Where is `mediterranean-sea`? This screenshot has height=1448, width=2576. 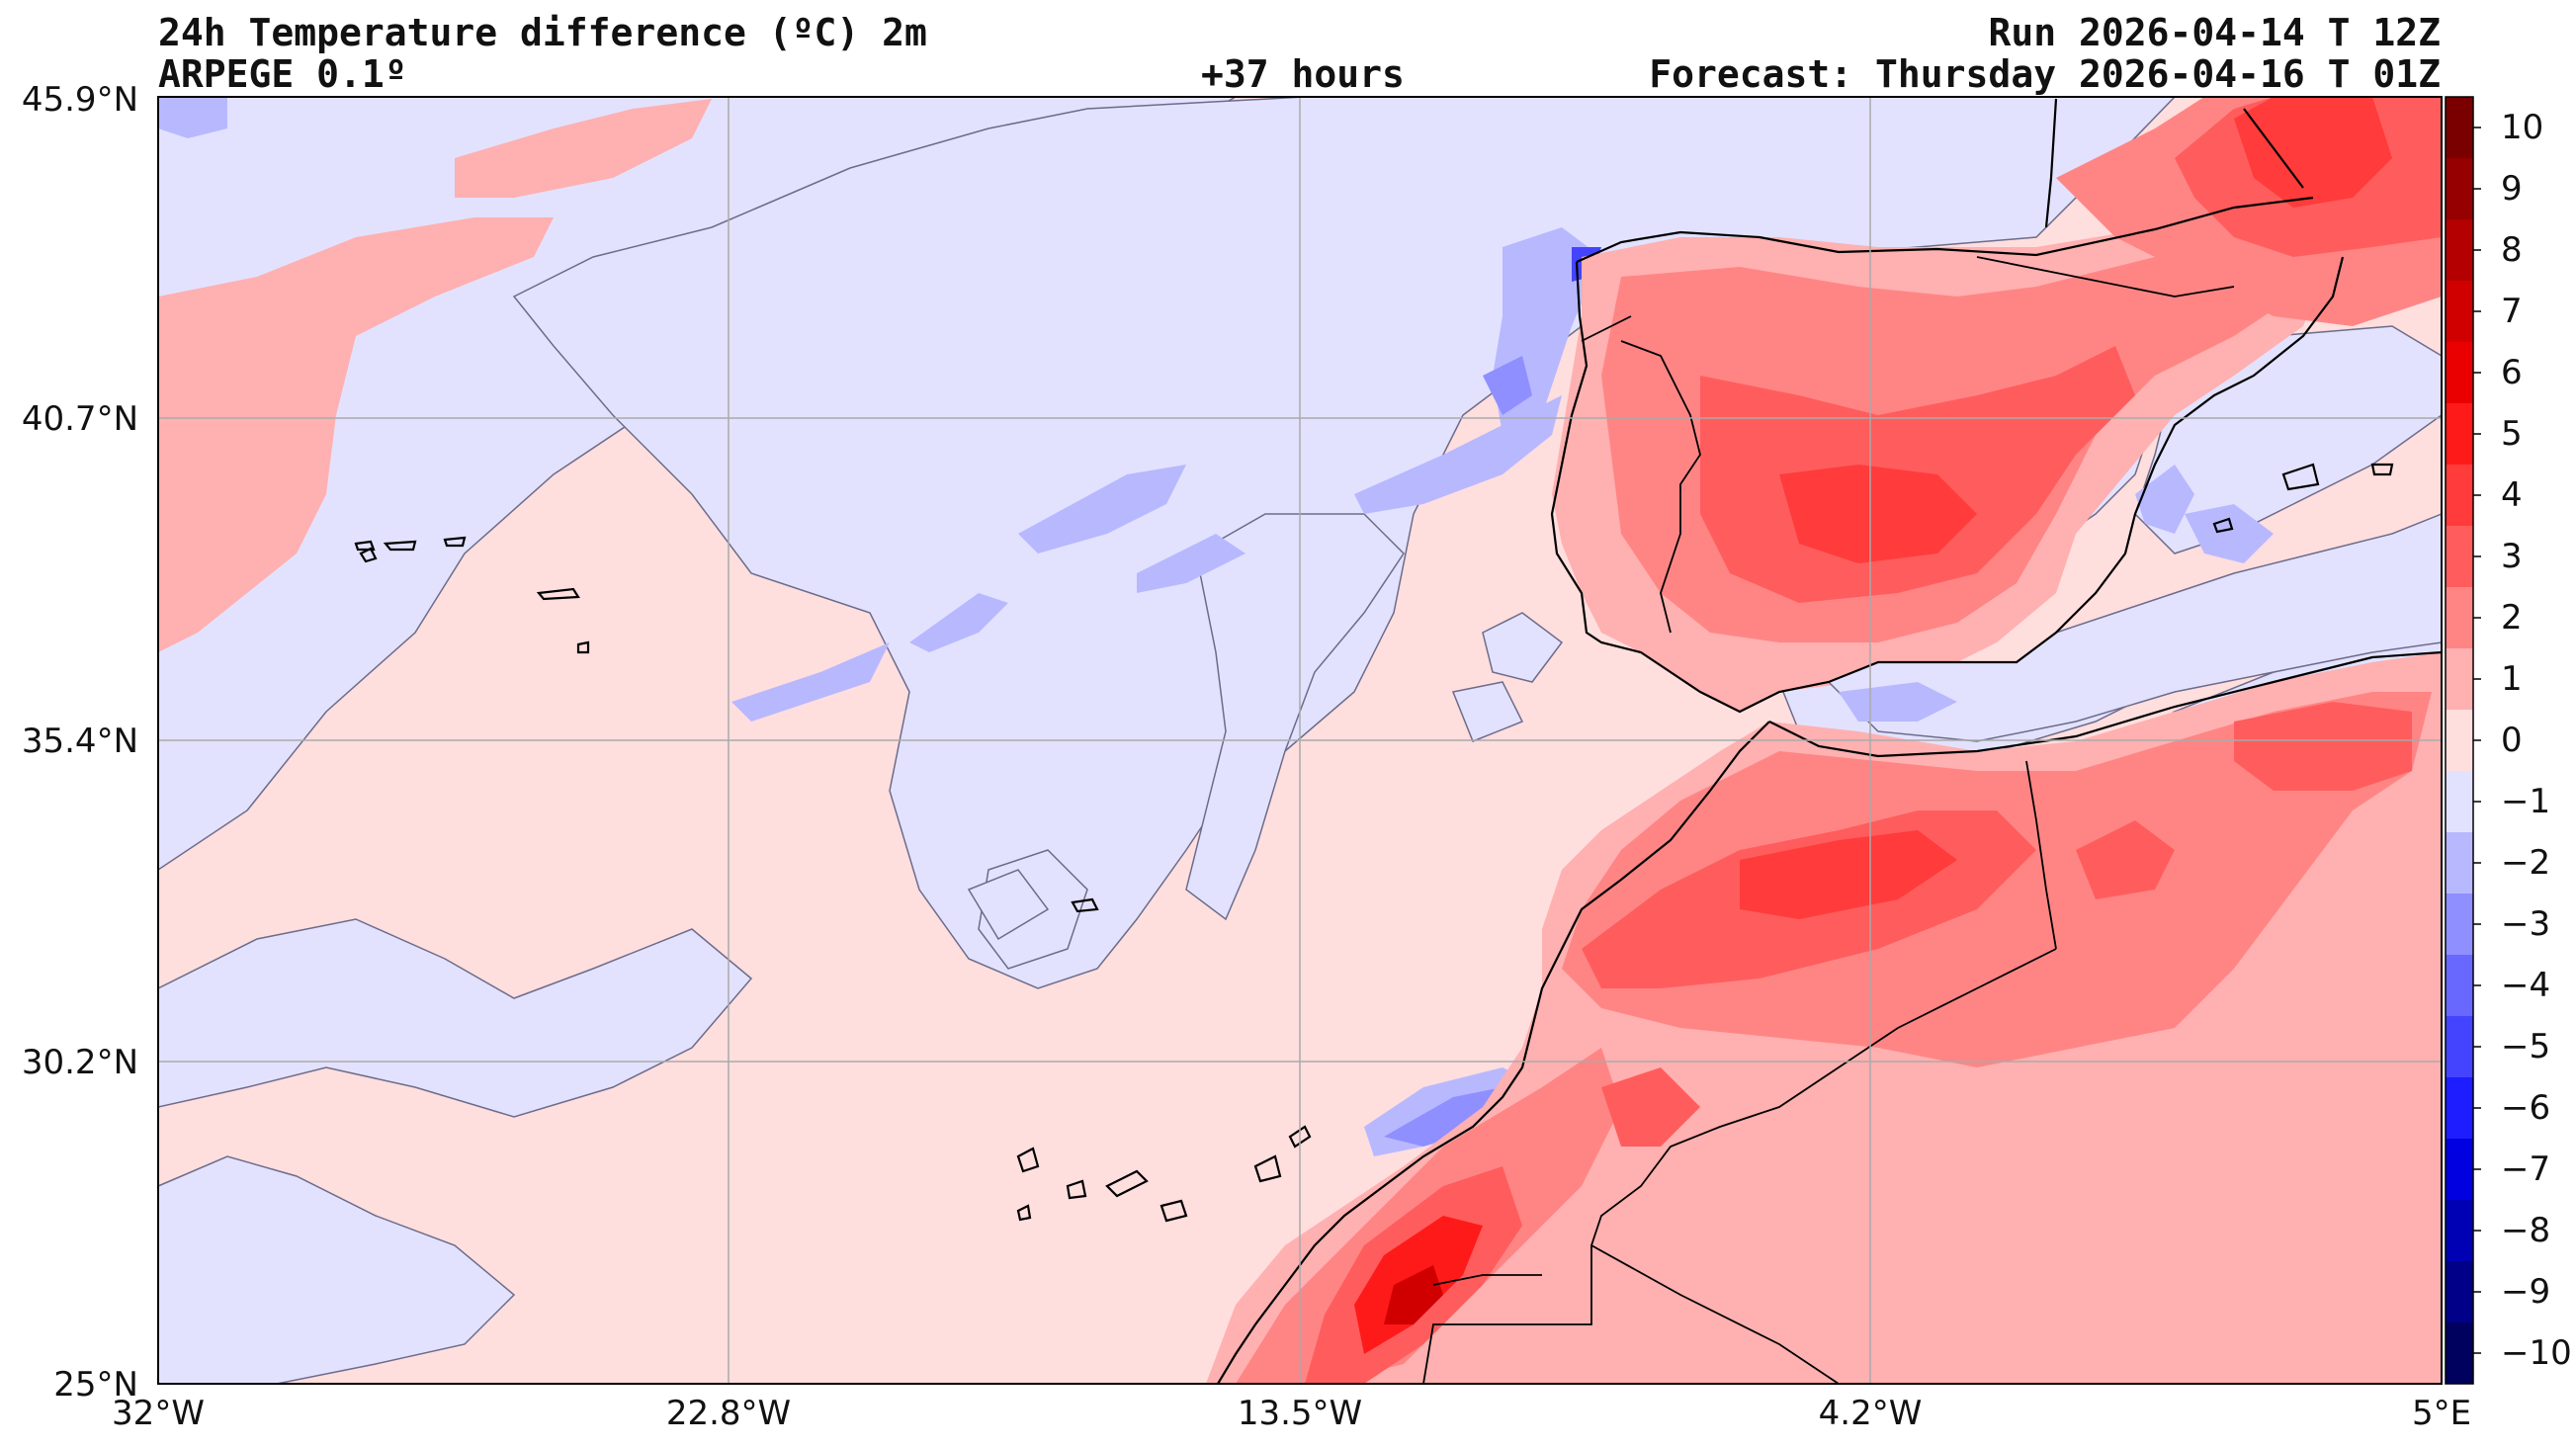
mediterranean-sea is located at coordinates (2134, 603).